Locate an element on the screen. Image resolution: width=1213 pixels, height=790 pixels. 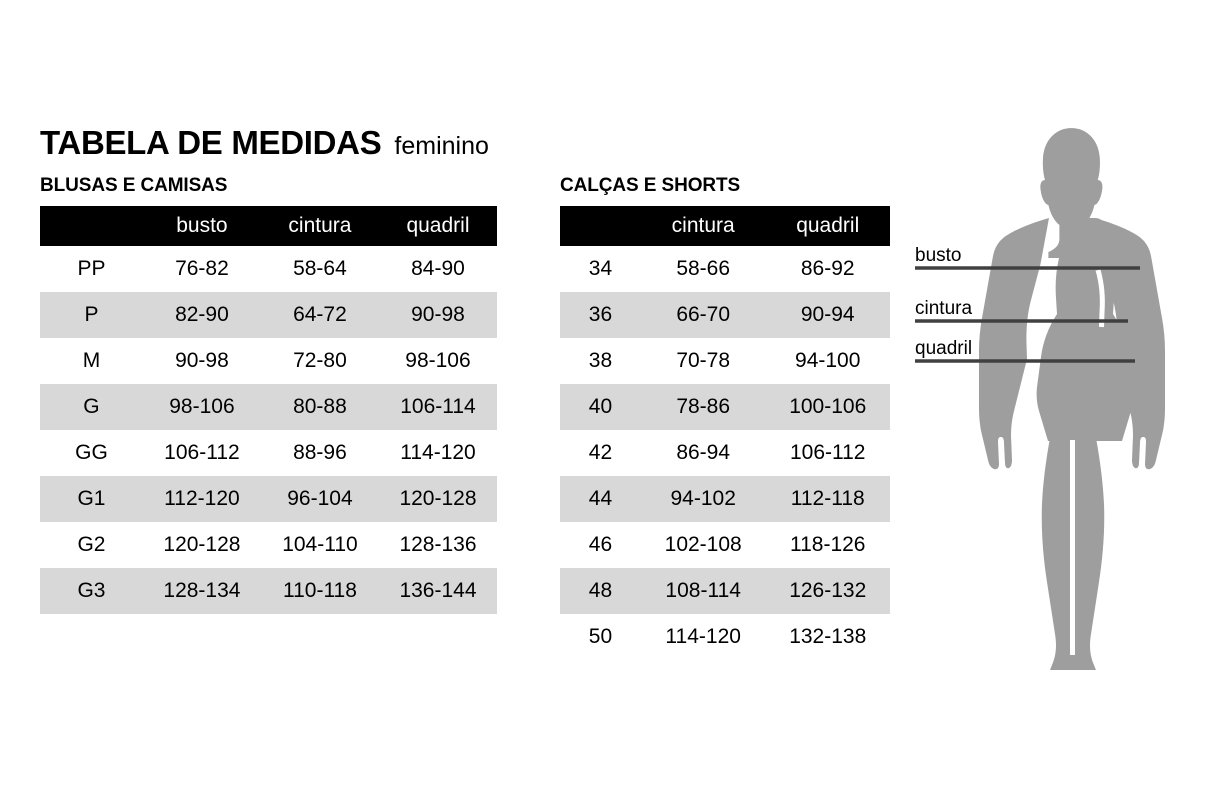
cell-measure: 94-102 is located at coordinates (703, 499).